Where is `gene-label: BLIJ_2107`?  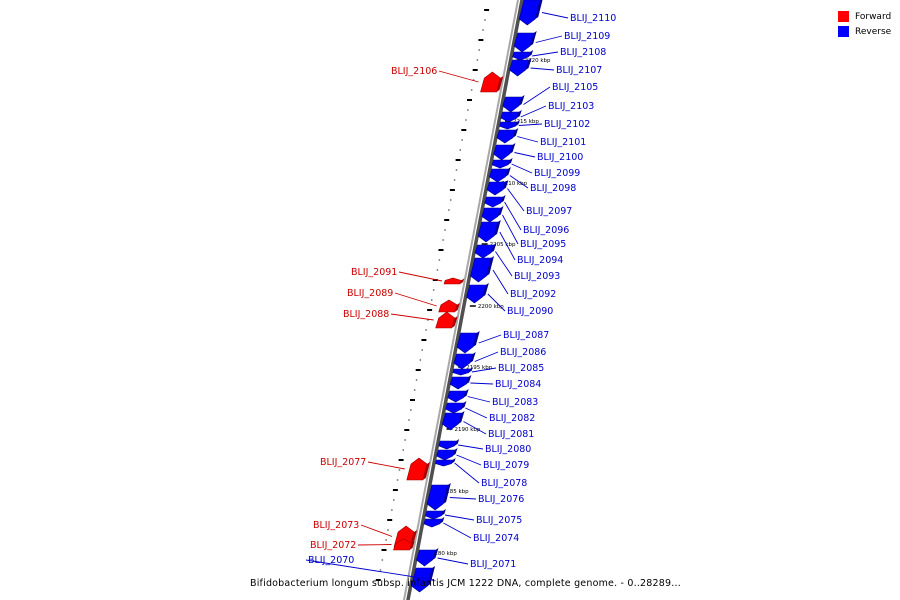
gene-label: BLIJ_2107 is located at coordinates (579, 70).